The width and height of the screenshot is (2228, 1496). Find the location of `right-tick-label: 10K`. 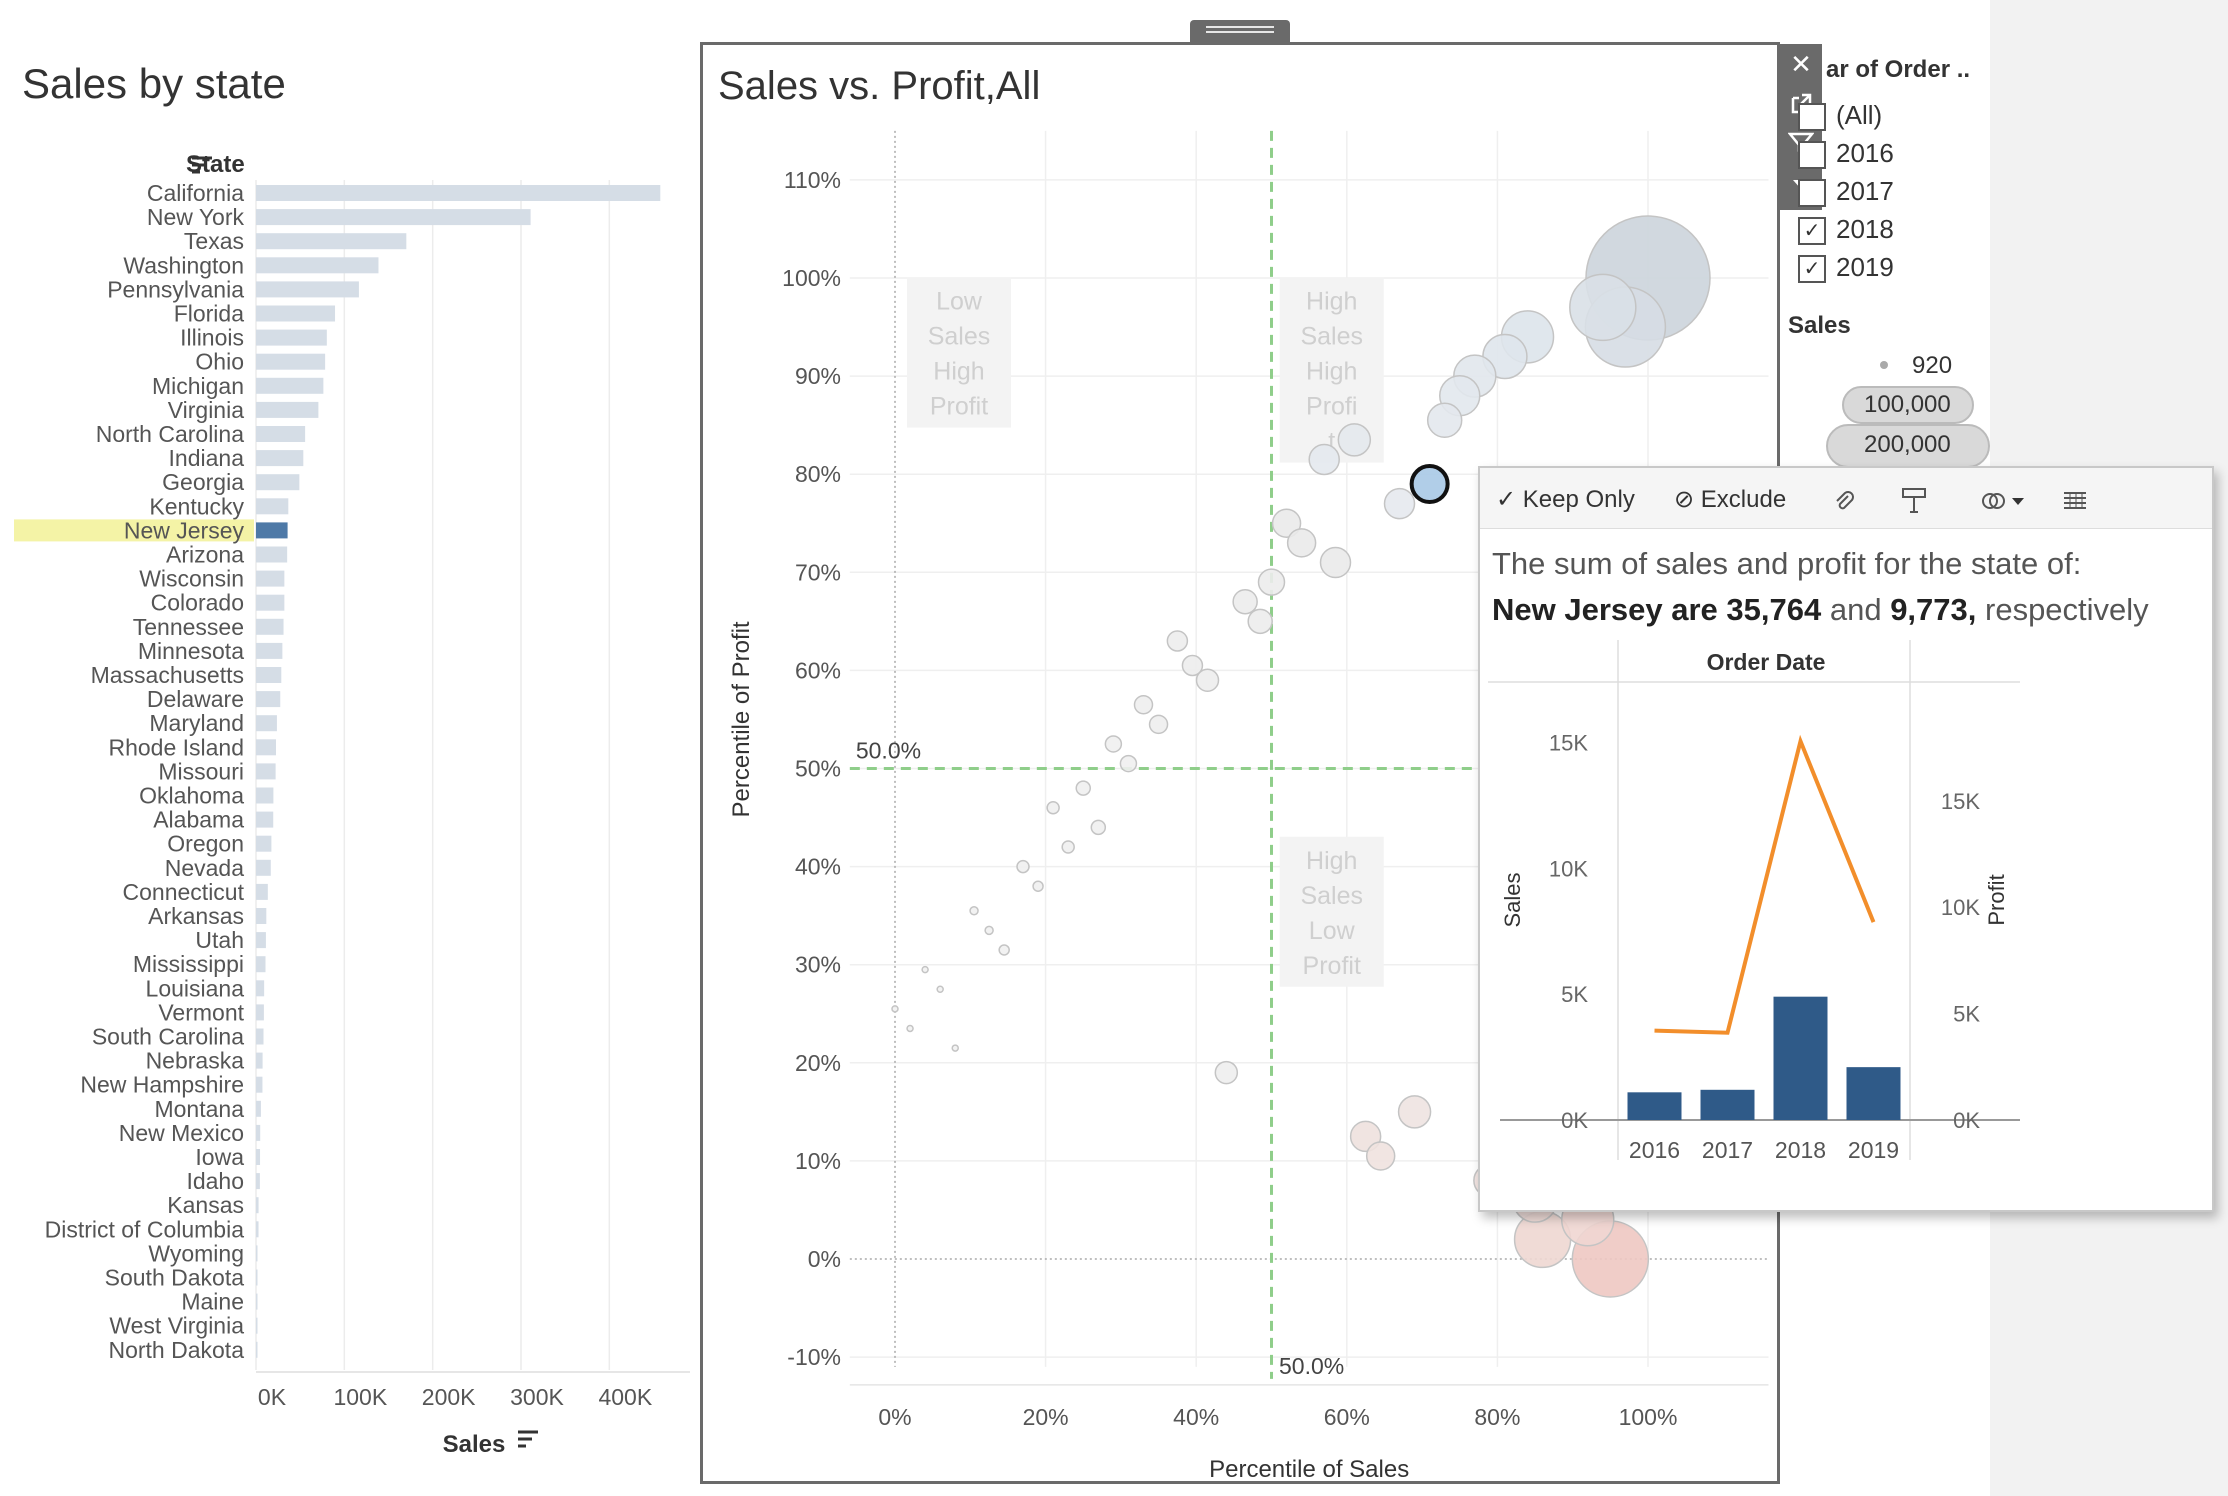

right-tick-label: 10K is located at coordinates (1960, 907).